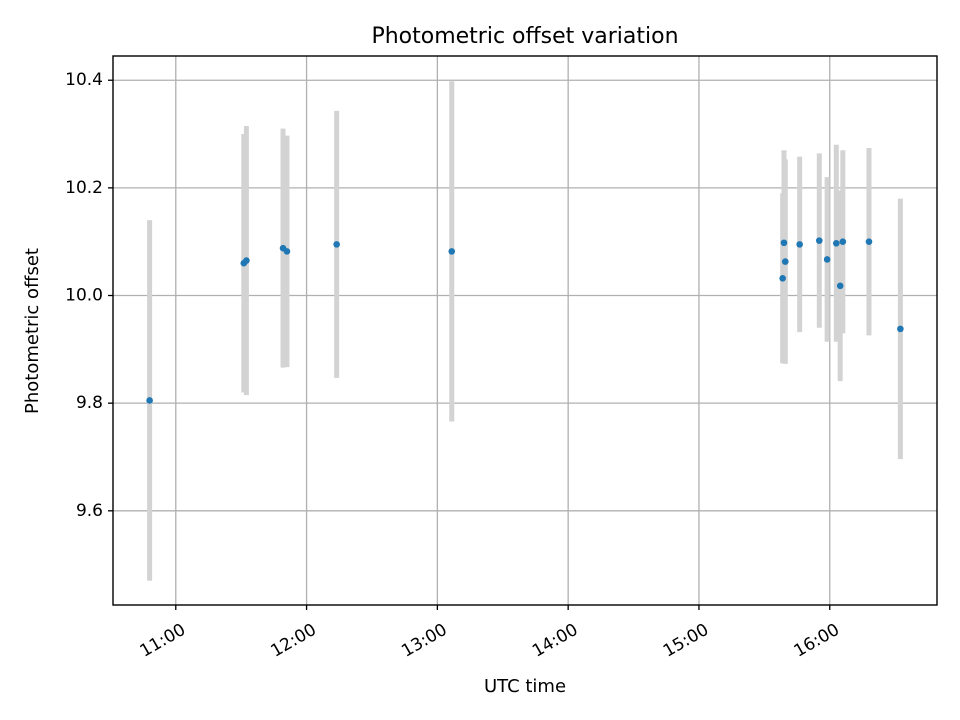 This screenshot has width=960, height=720. I want to click on y-tick-label: 10.0, so click(84, 296).